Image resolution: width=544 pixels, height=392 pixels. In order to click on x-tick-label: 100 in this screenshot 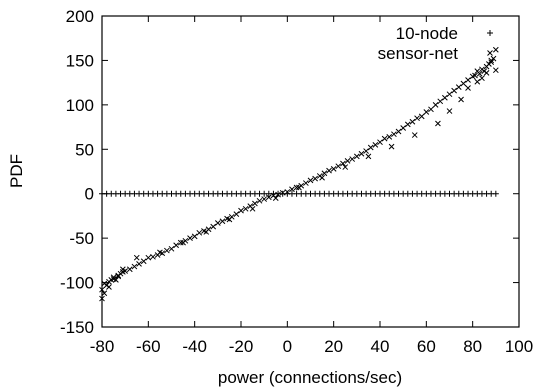, I will do `click(519, 346)`.